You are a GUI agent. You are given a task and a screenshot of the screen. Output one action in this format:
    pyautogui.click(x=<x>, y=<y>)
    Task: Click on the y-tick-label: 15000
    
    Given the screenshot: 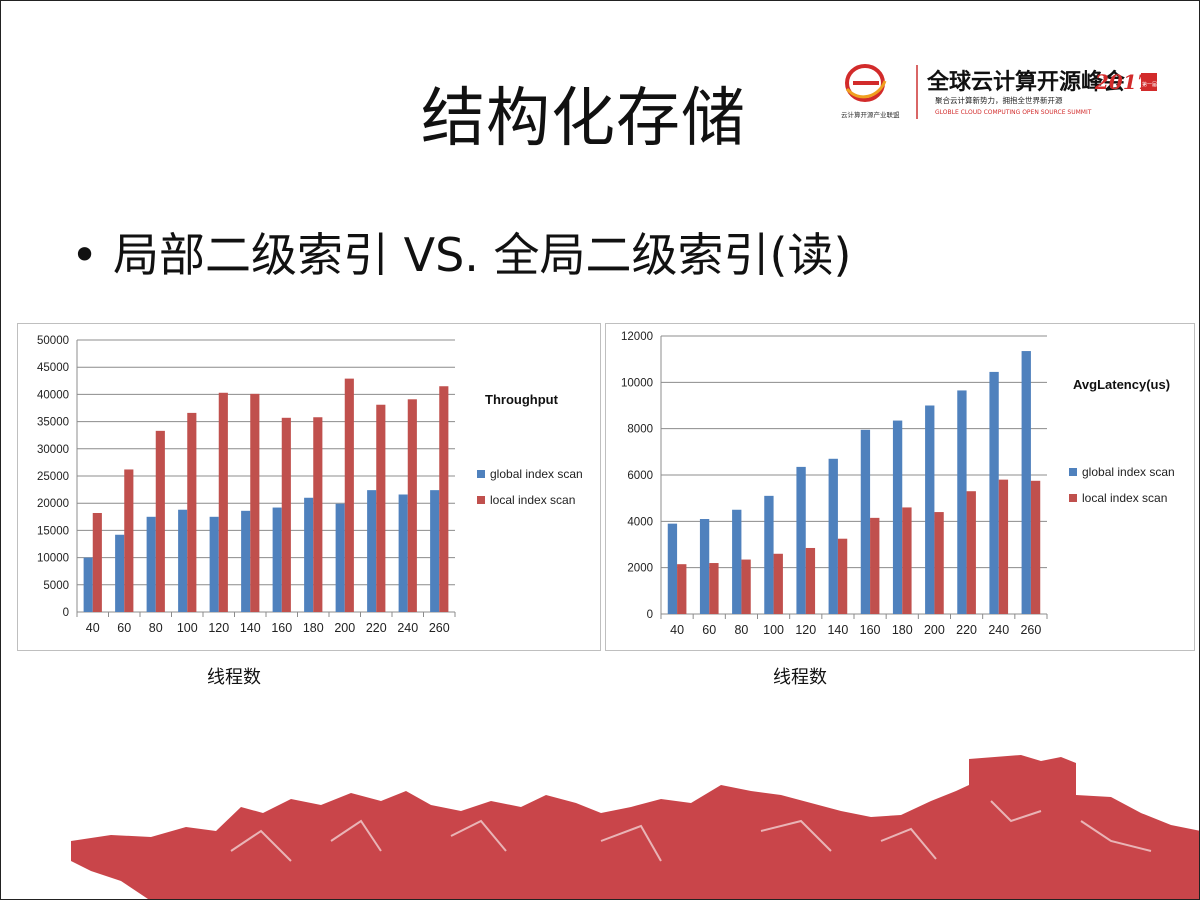 What is the action you would take?
    pyautogui.click(x=53, y=531)
    